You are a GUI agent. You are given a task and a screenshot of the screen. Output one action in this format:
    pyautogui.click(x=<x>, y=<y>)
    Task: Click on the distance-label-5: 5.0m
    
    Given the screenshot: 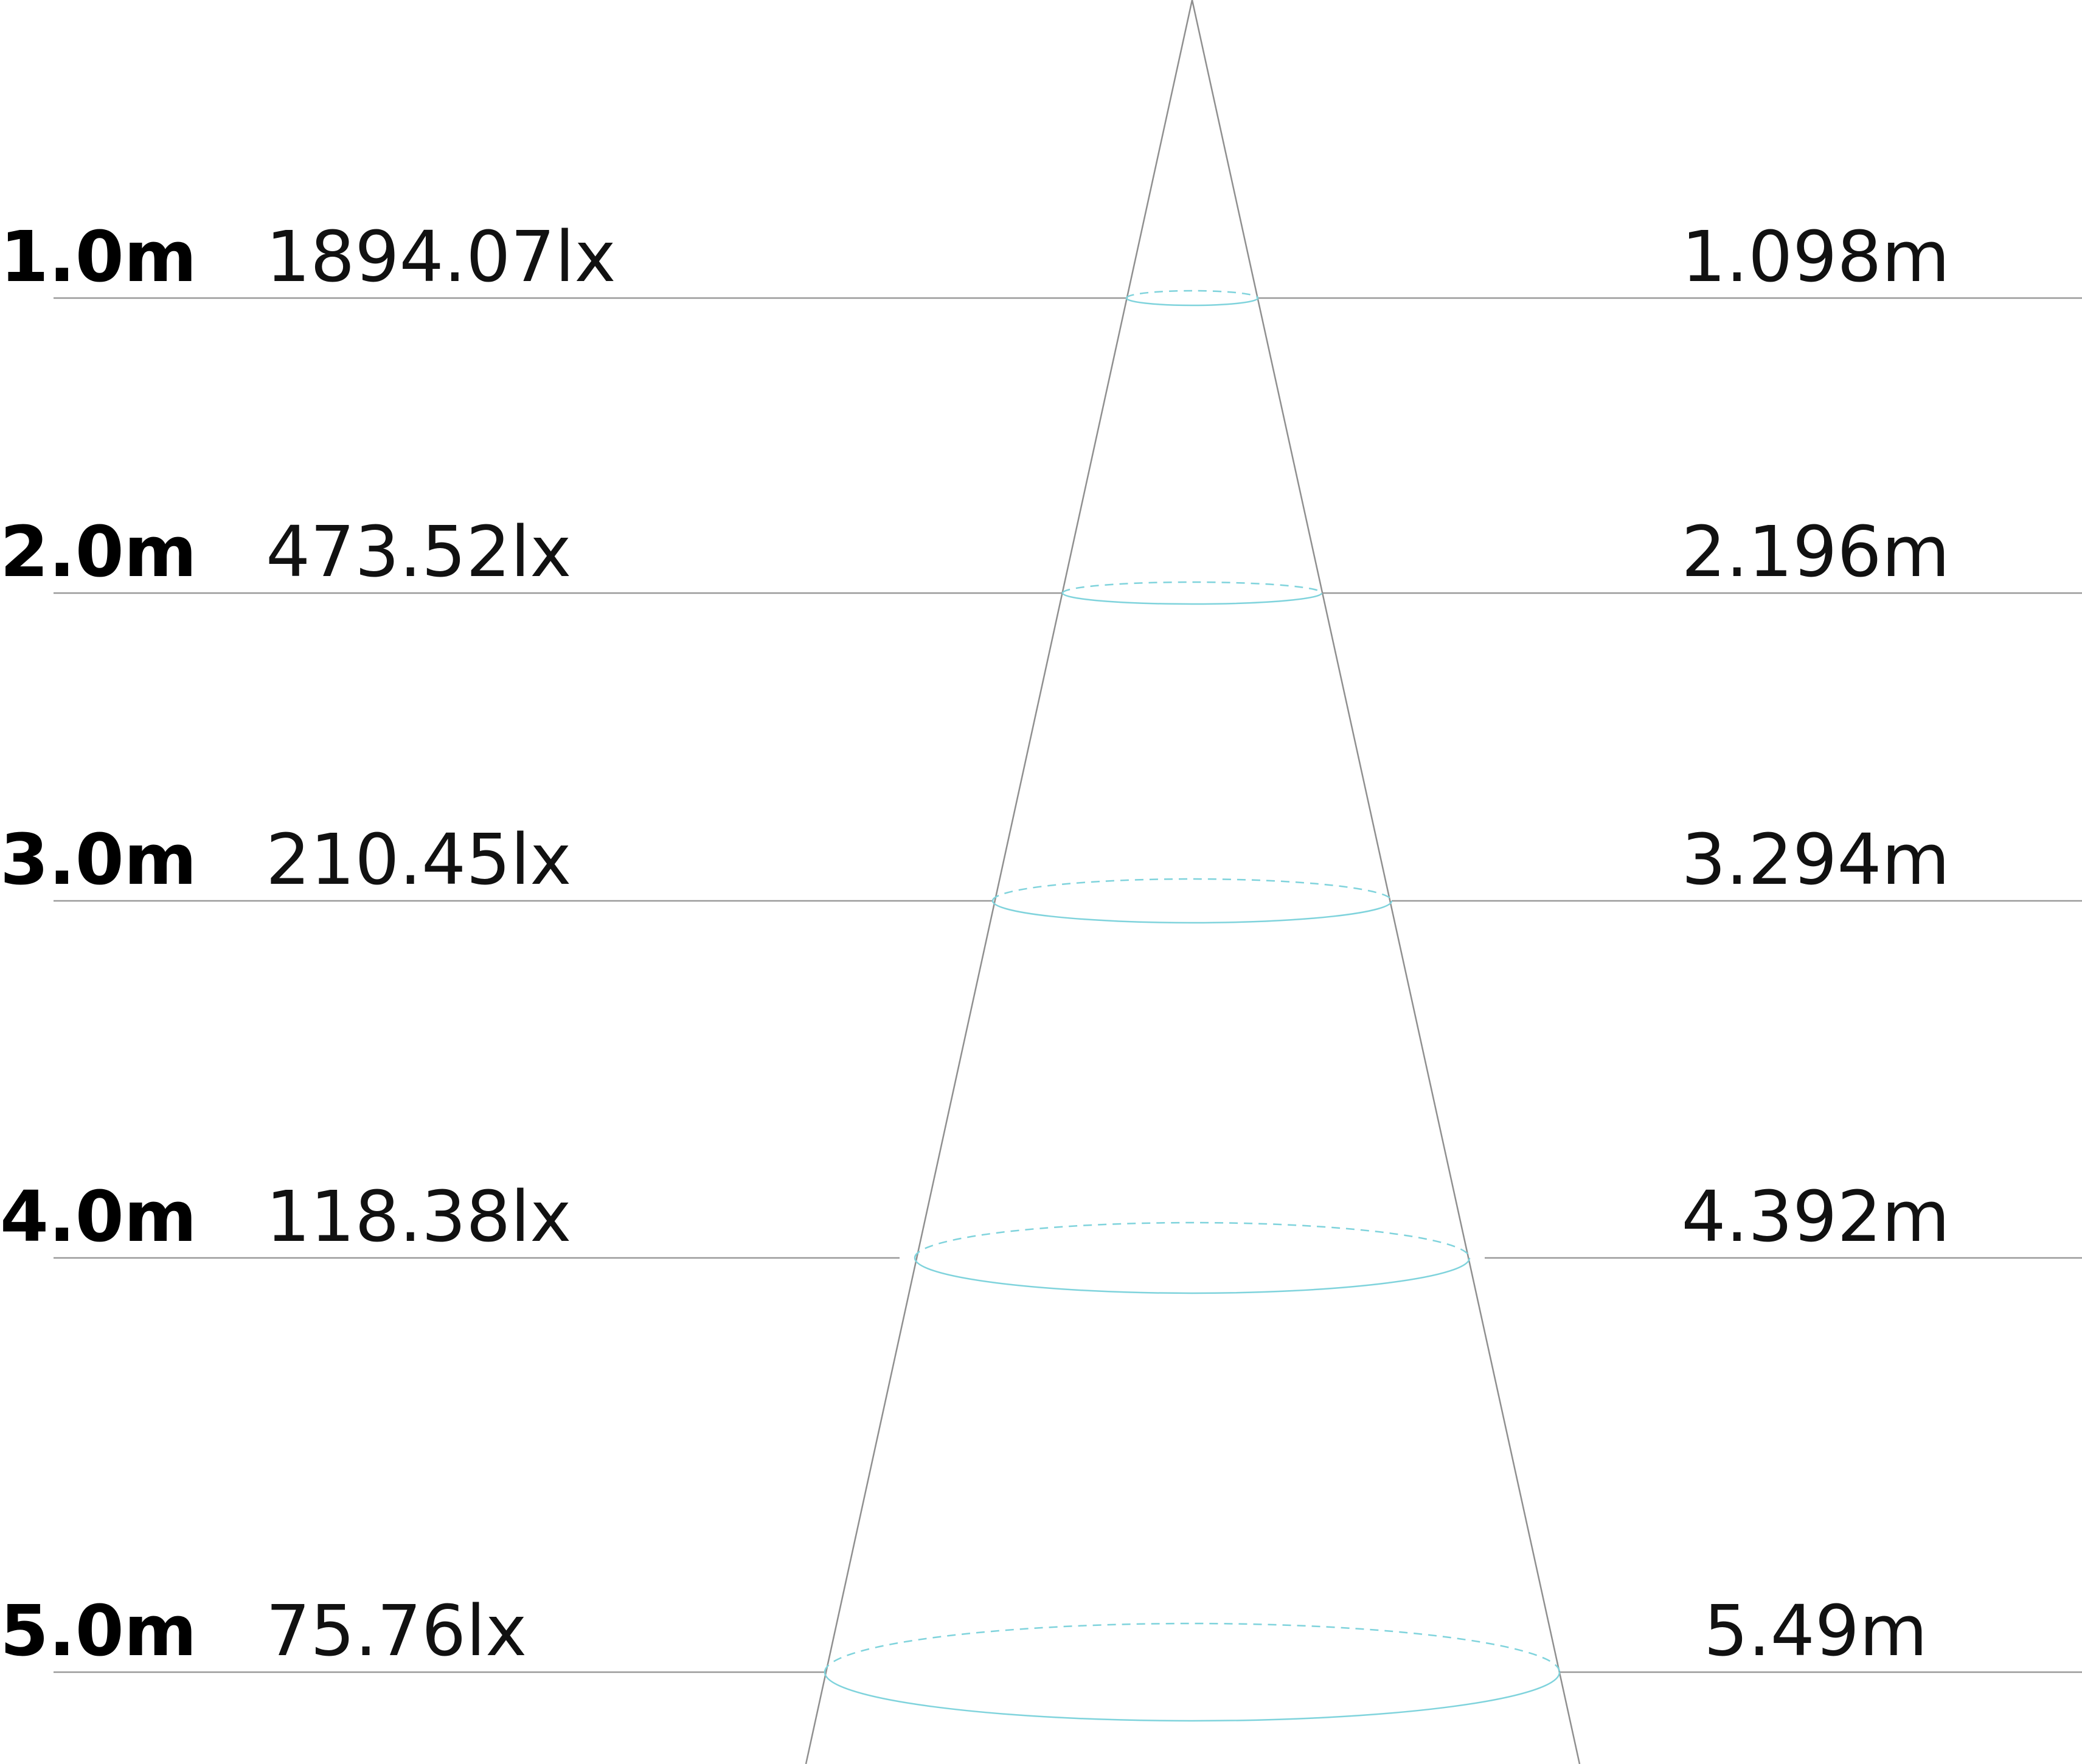 What is the action you would take?
    pyautogui.click(x=98, y=1631)
    